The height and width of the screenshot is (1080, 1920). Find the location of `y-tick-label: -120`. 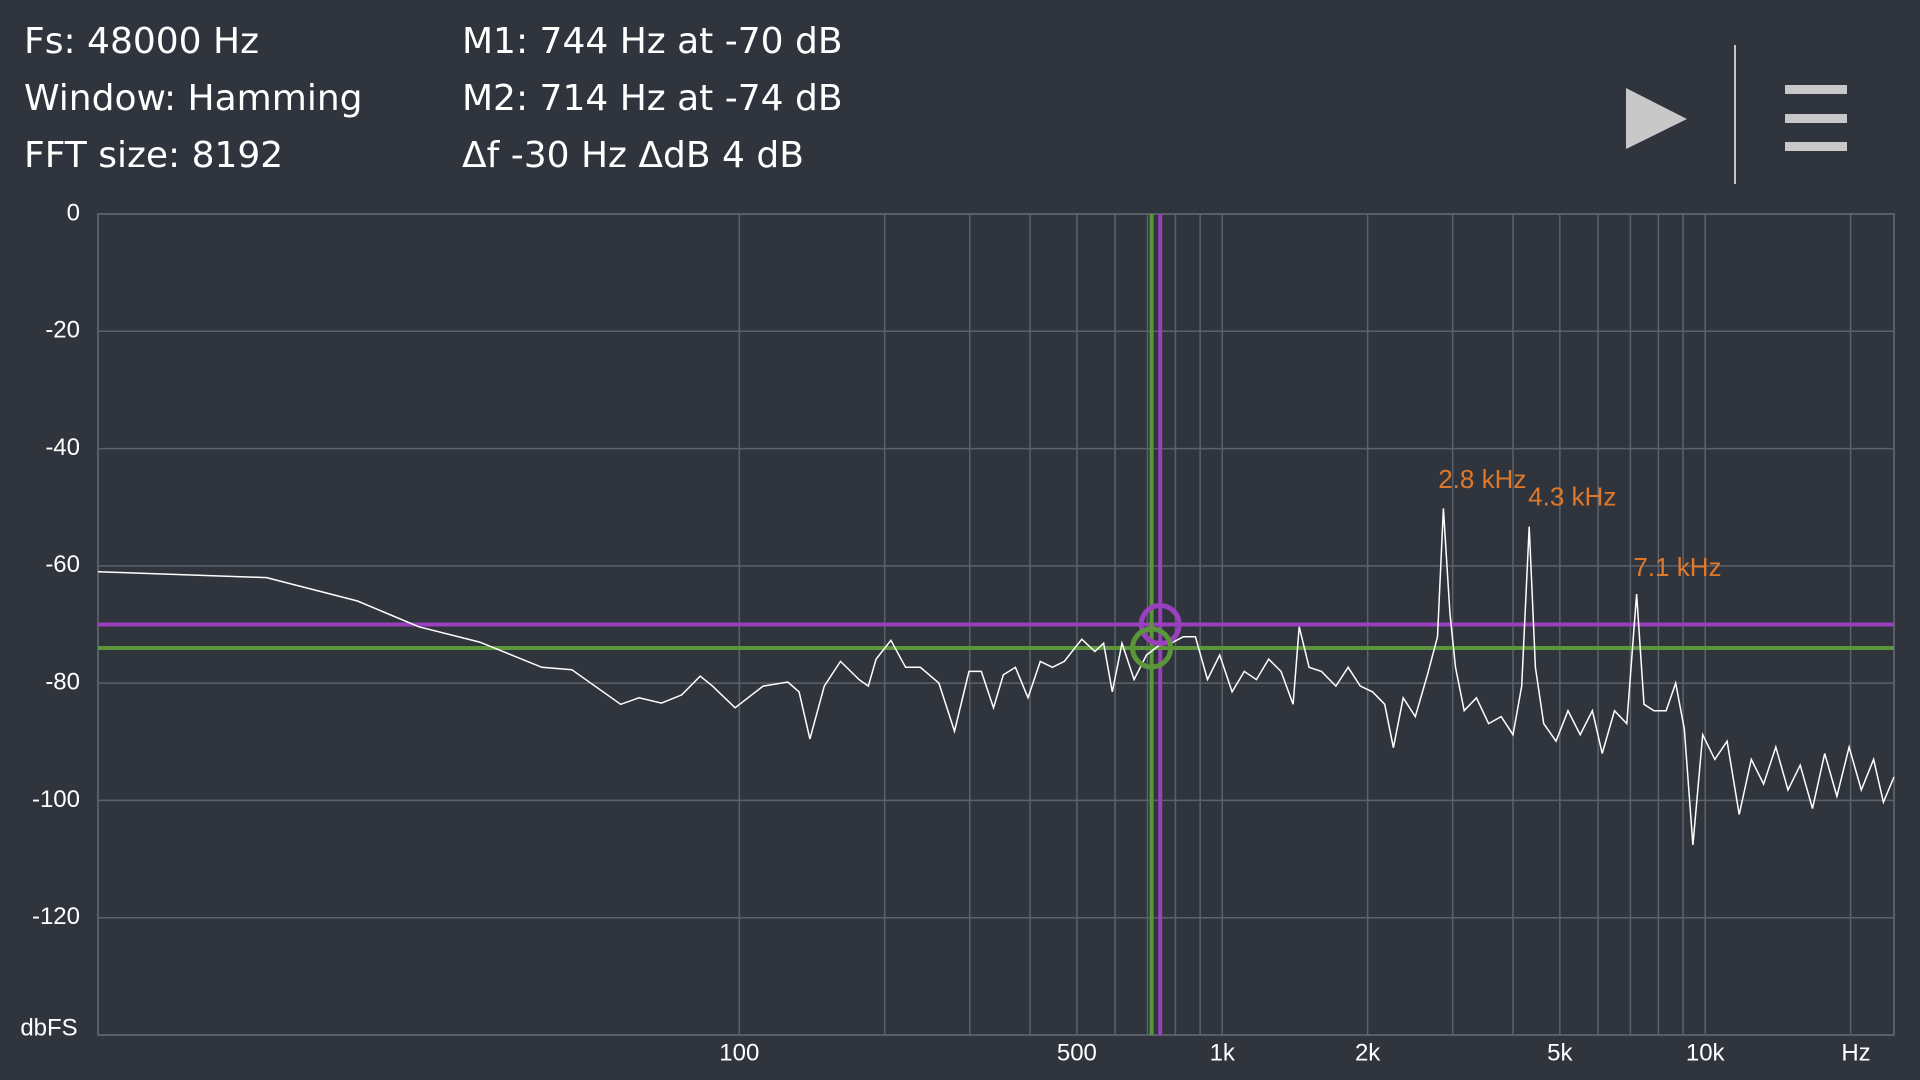

y-tick-label: -120 is located at coordinates (56, 916).